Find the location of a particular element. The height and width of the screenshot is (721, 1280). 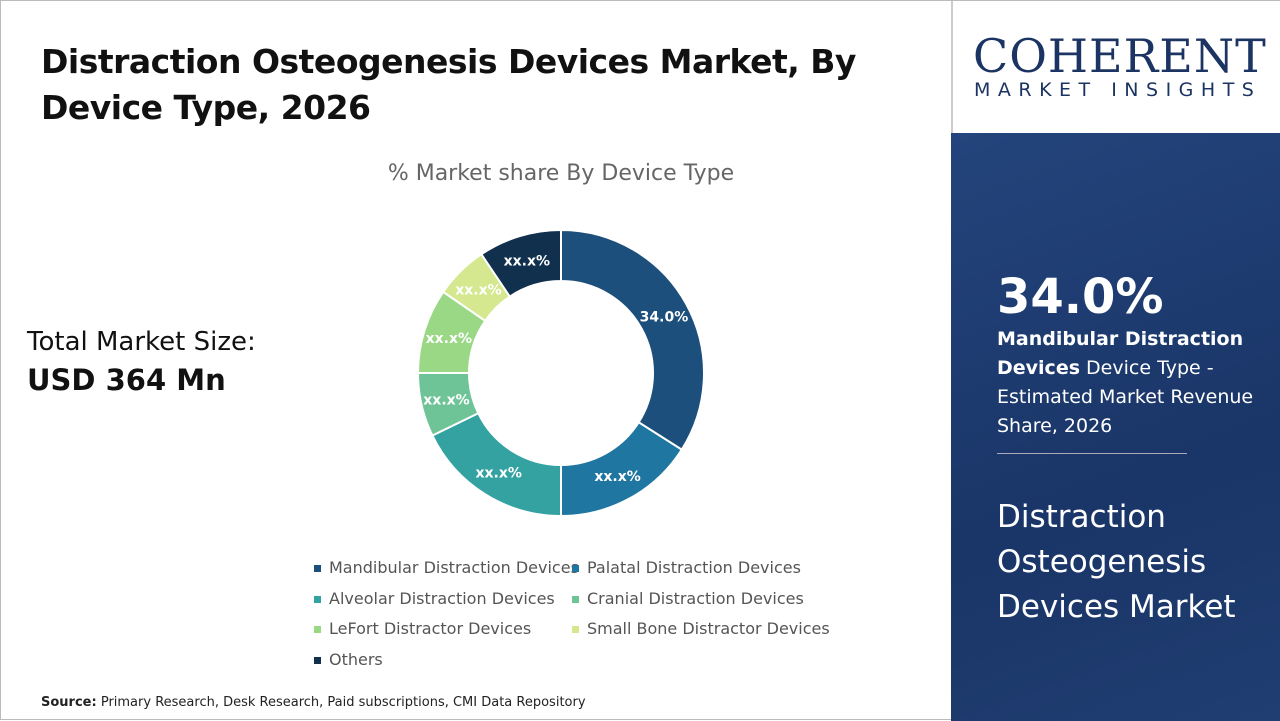

data-label-1: xx.x% is located at coordinates (617, 477).